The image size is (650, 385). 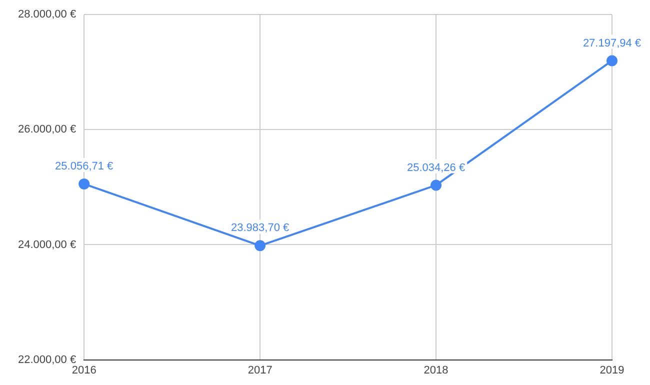 I want to click on data-label: 25.056,71 €, so click(x=84, y=166).